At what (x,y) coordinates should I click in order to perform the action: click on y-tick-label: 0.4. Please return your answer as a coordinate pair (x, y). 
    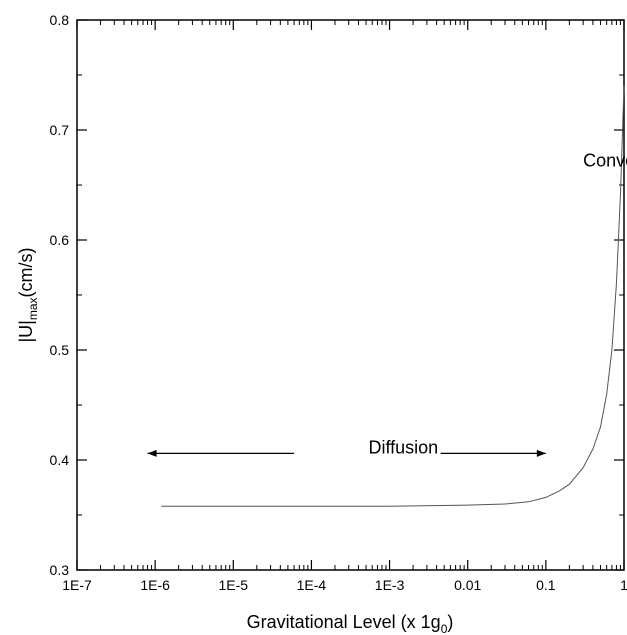
    Looking at the image, I should click on (60, 460).